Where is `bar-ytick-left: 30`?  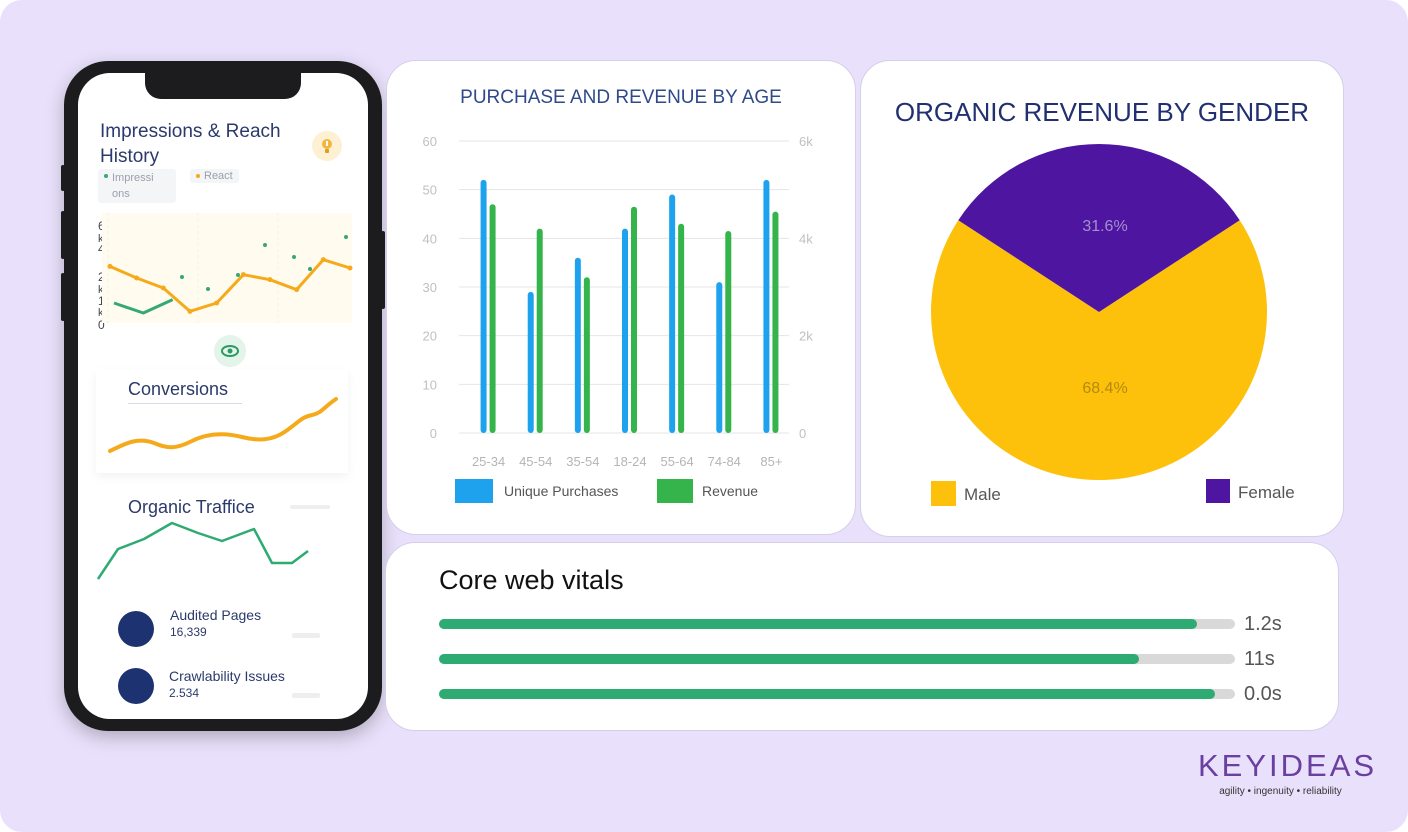 bar-ytick-left: 30 is located at coordinates (430, 287).